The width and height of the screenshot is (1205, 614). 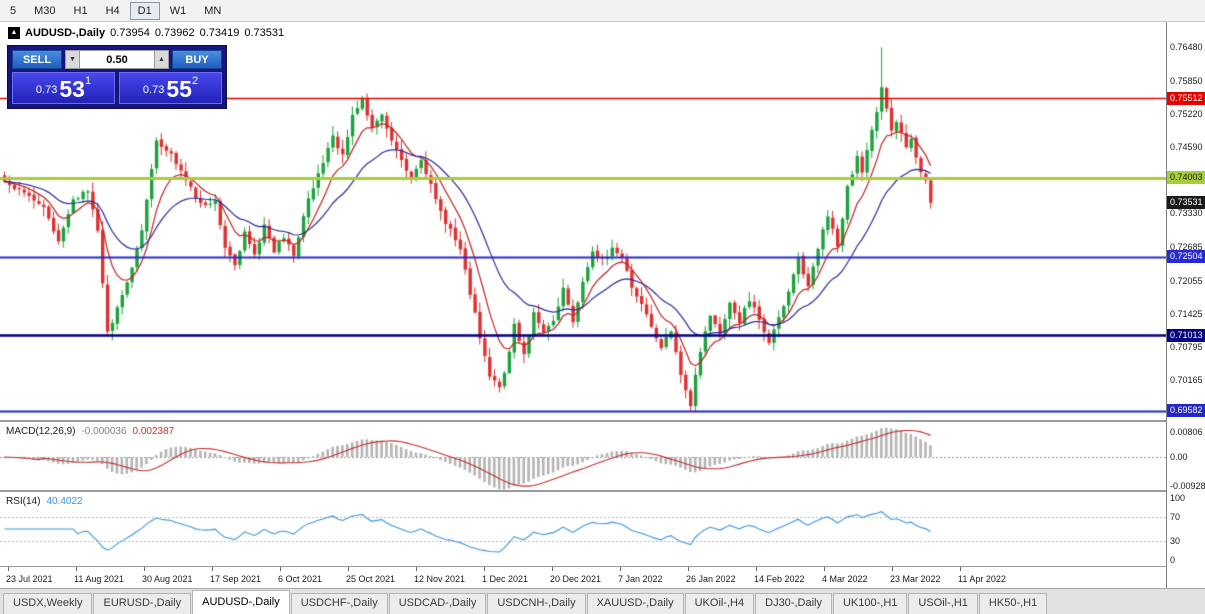 I want to click on macd-axis-label: -0.00928, so click(x=1187, y=485).